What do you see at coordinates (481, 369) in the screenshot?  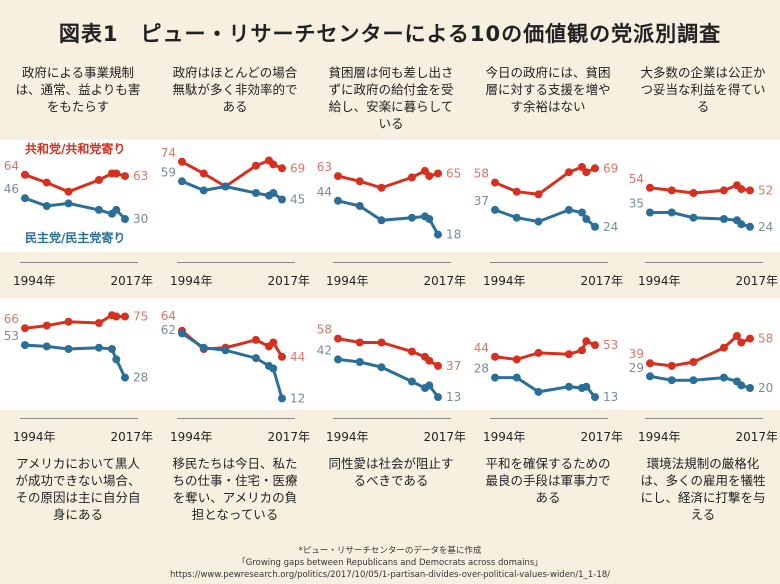 I see `start-value-label: 28` at bounding box center [481, 369].